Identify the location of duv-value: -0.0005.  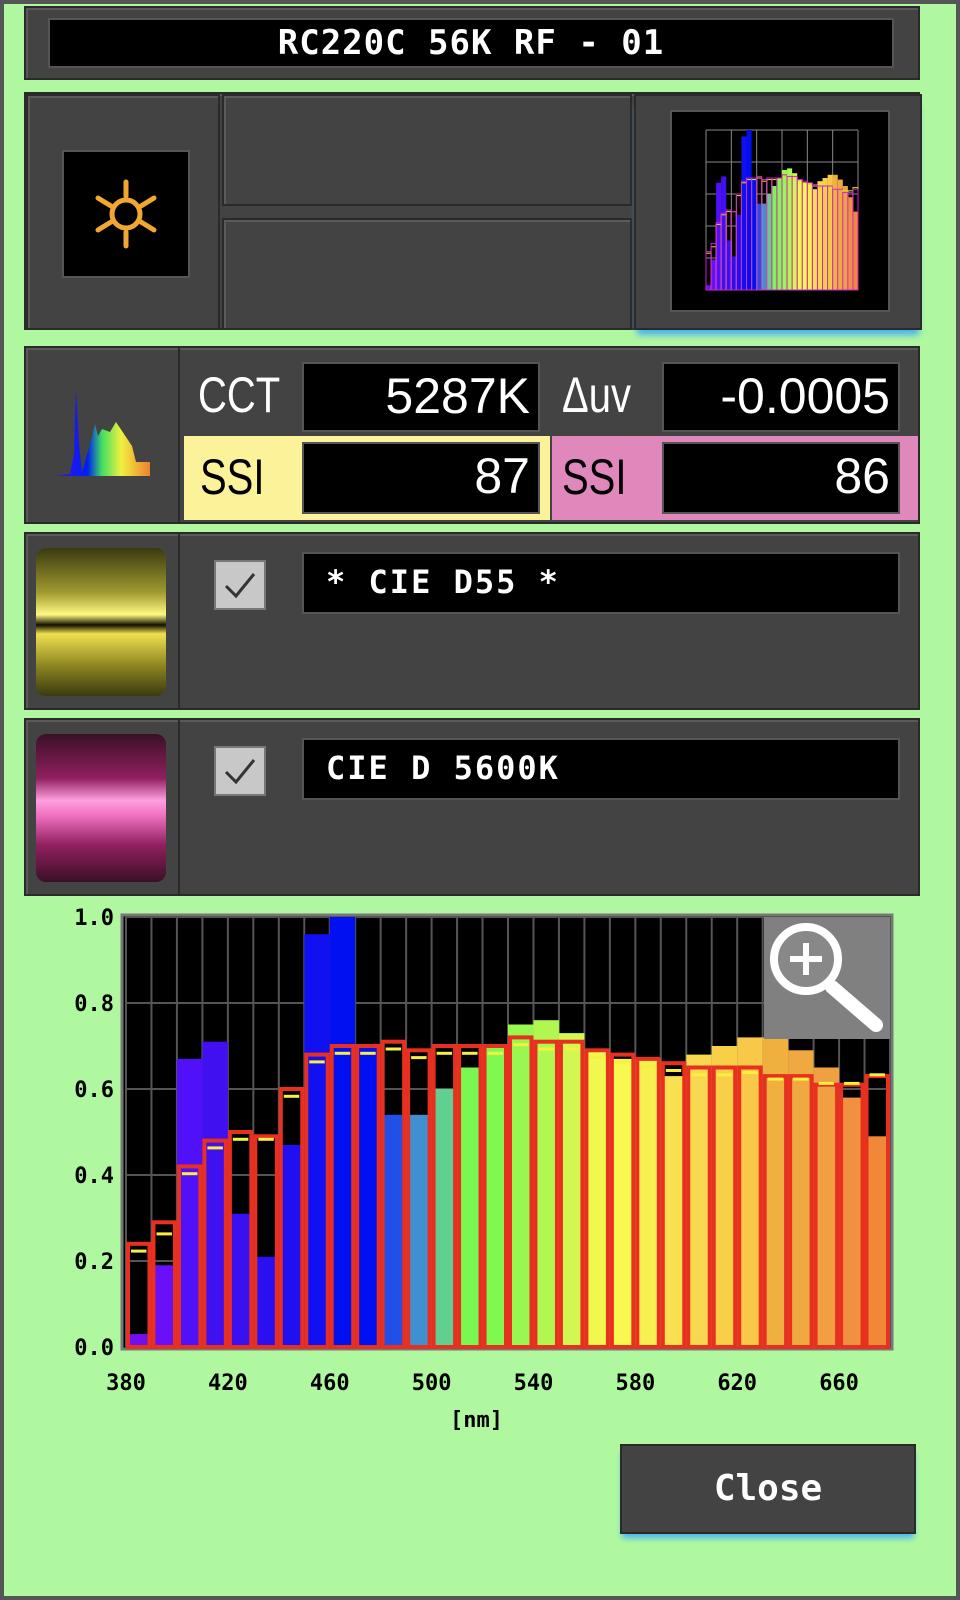
(781, 397).